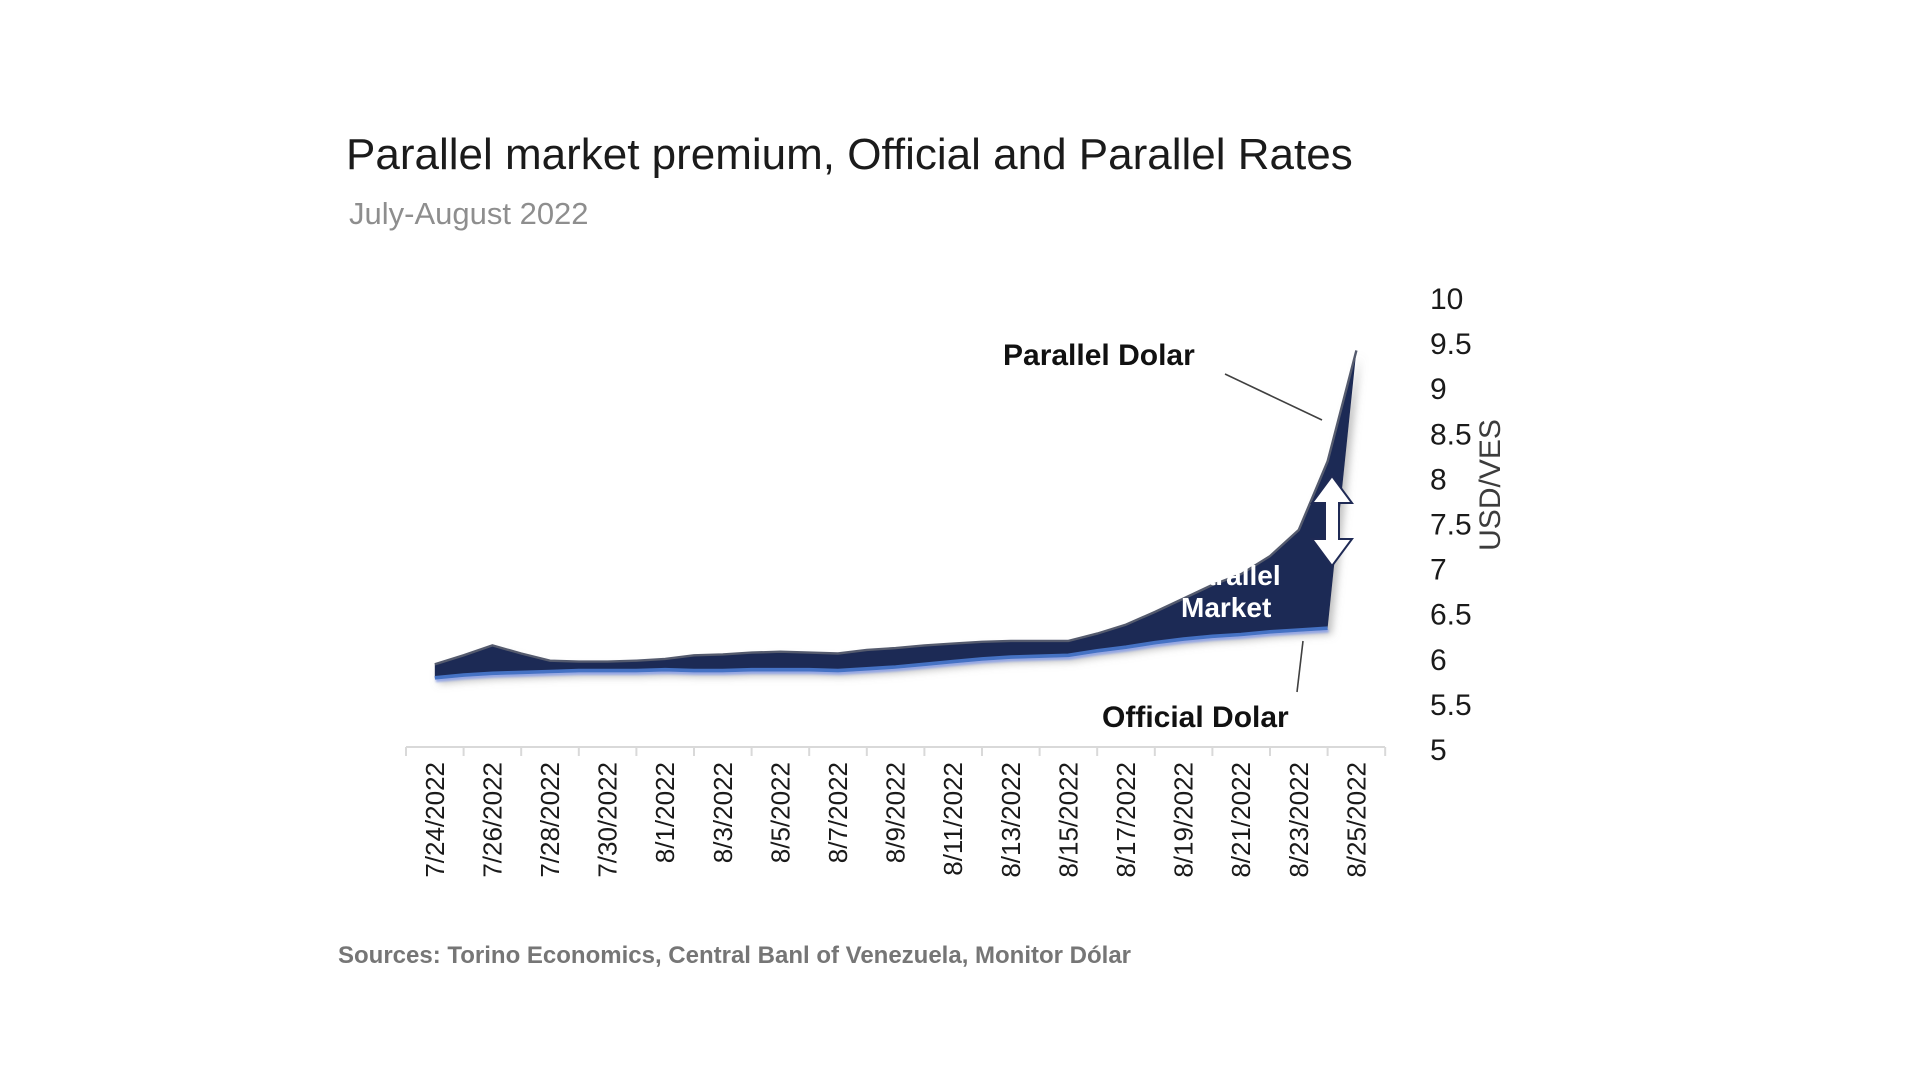 The width and height of the screenshot is (1920, 1080). I want to click on x-tick-label: 8/9/2022, so click(896, 812).